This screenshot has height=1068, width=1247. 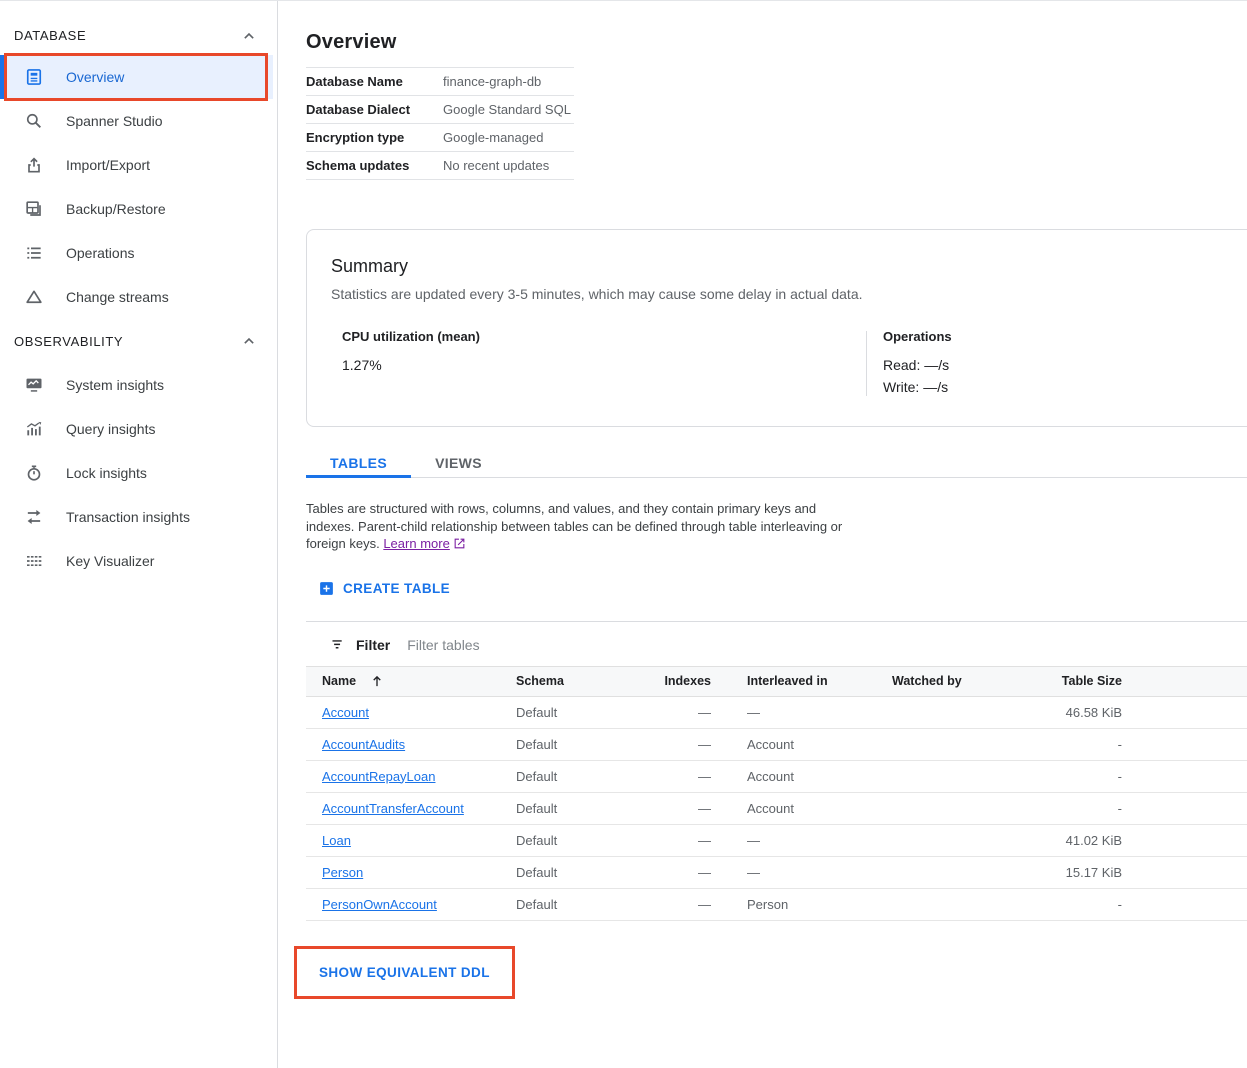 I want to click on cell-name: Loan, so click(x=411, y=840).